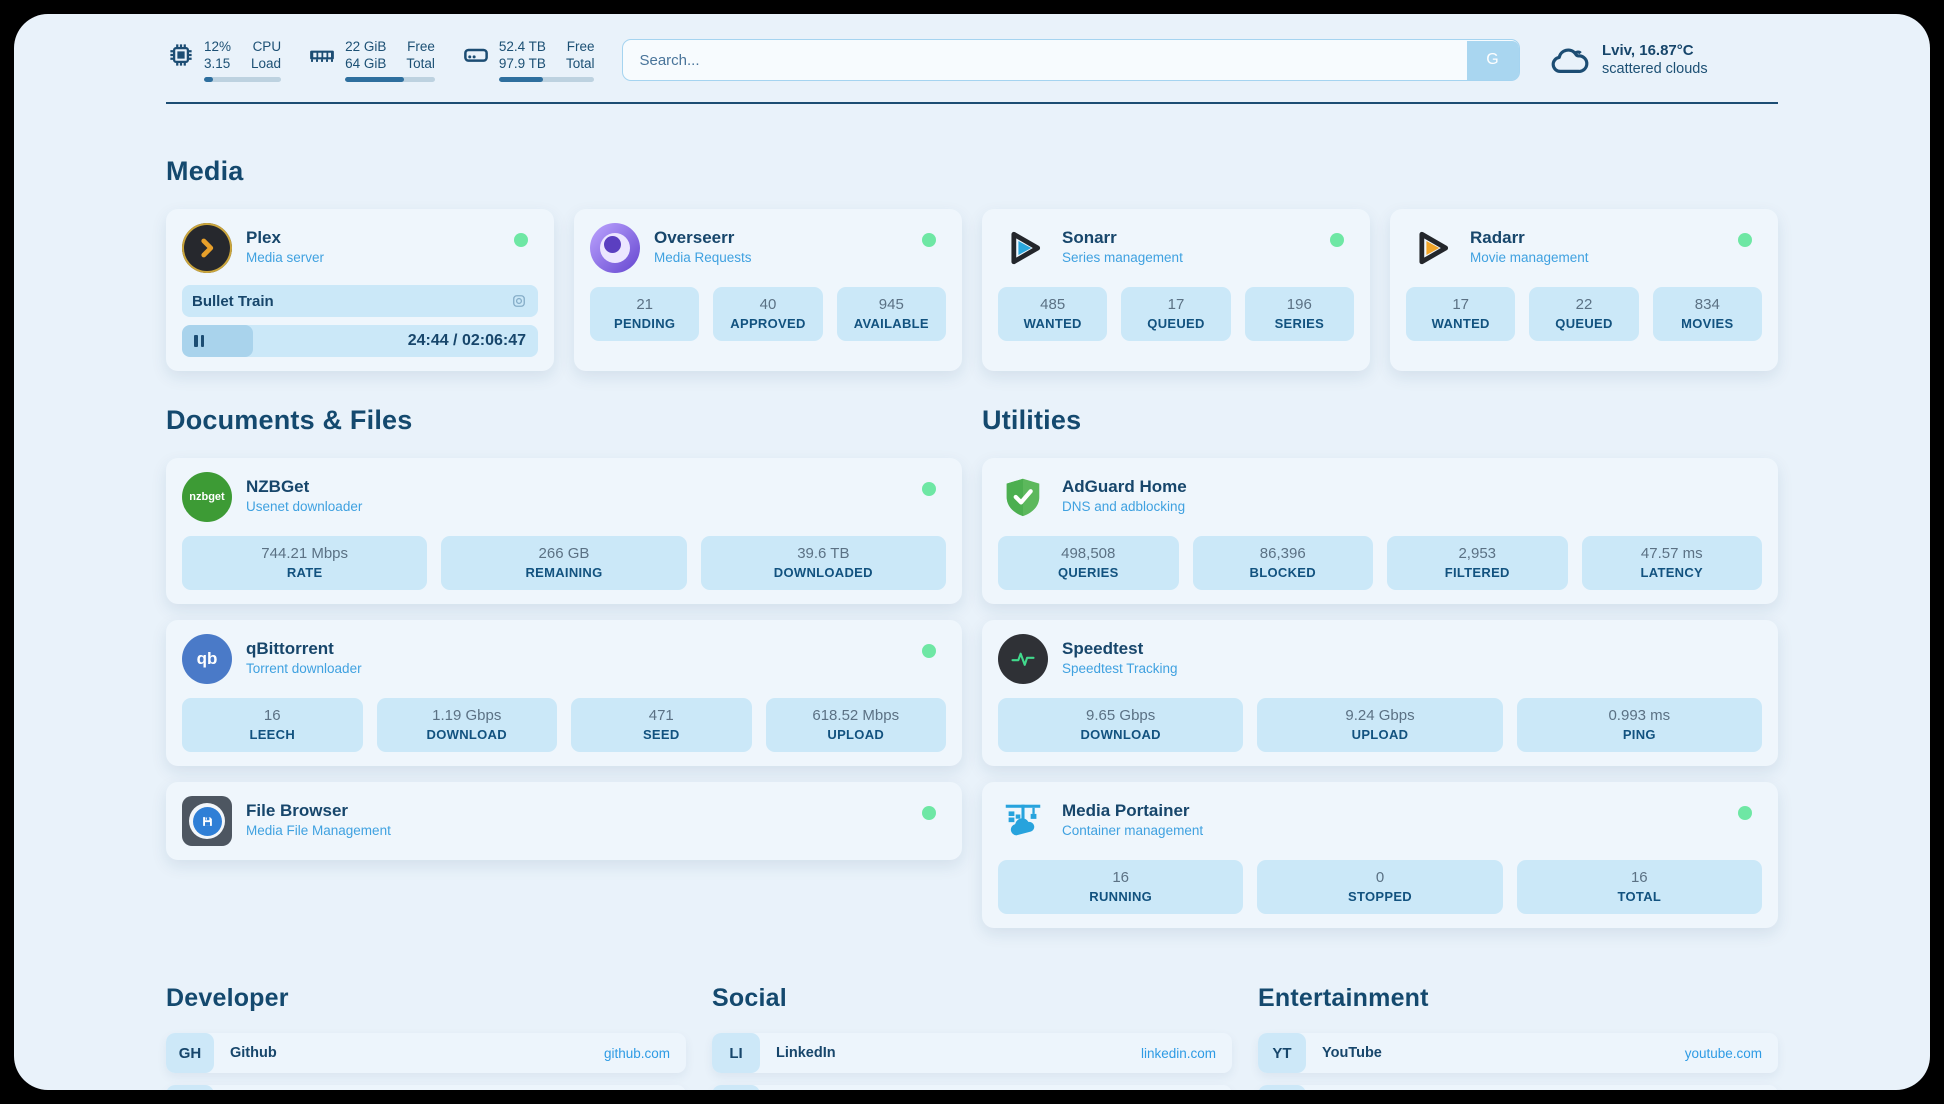 This screenshot has height=1104, width=1944. Describe the element at coordinates (272, 725) in the screenshot. I see `stat-leech: 16 LEECH` at that location.